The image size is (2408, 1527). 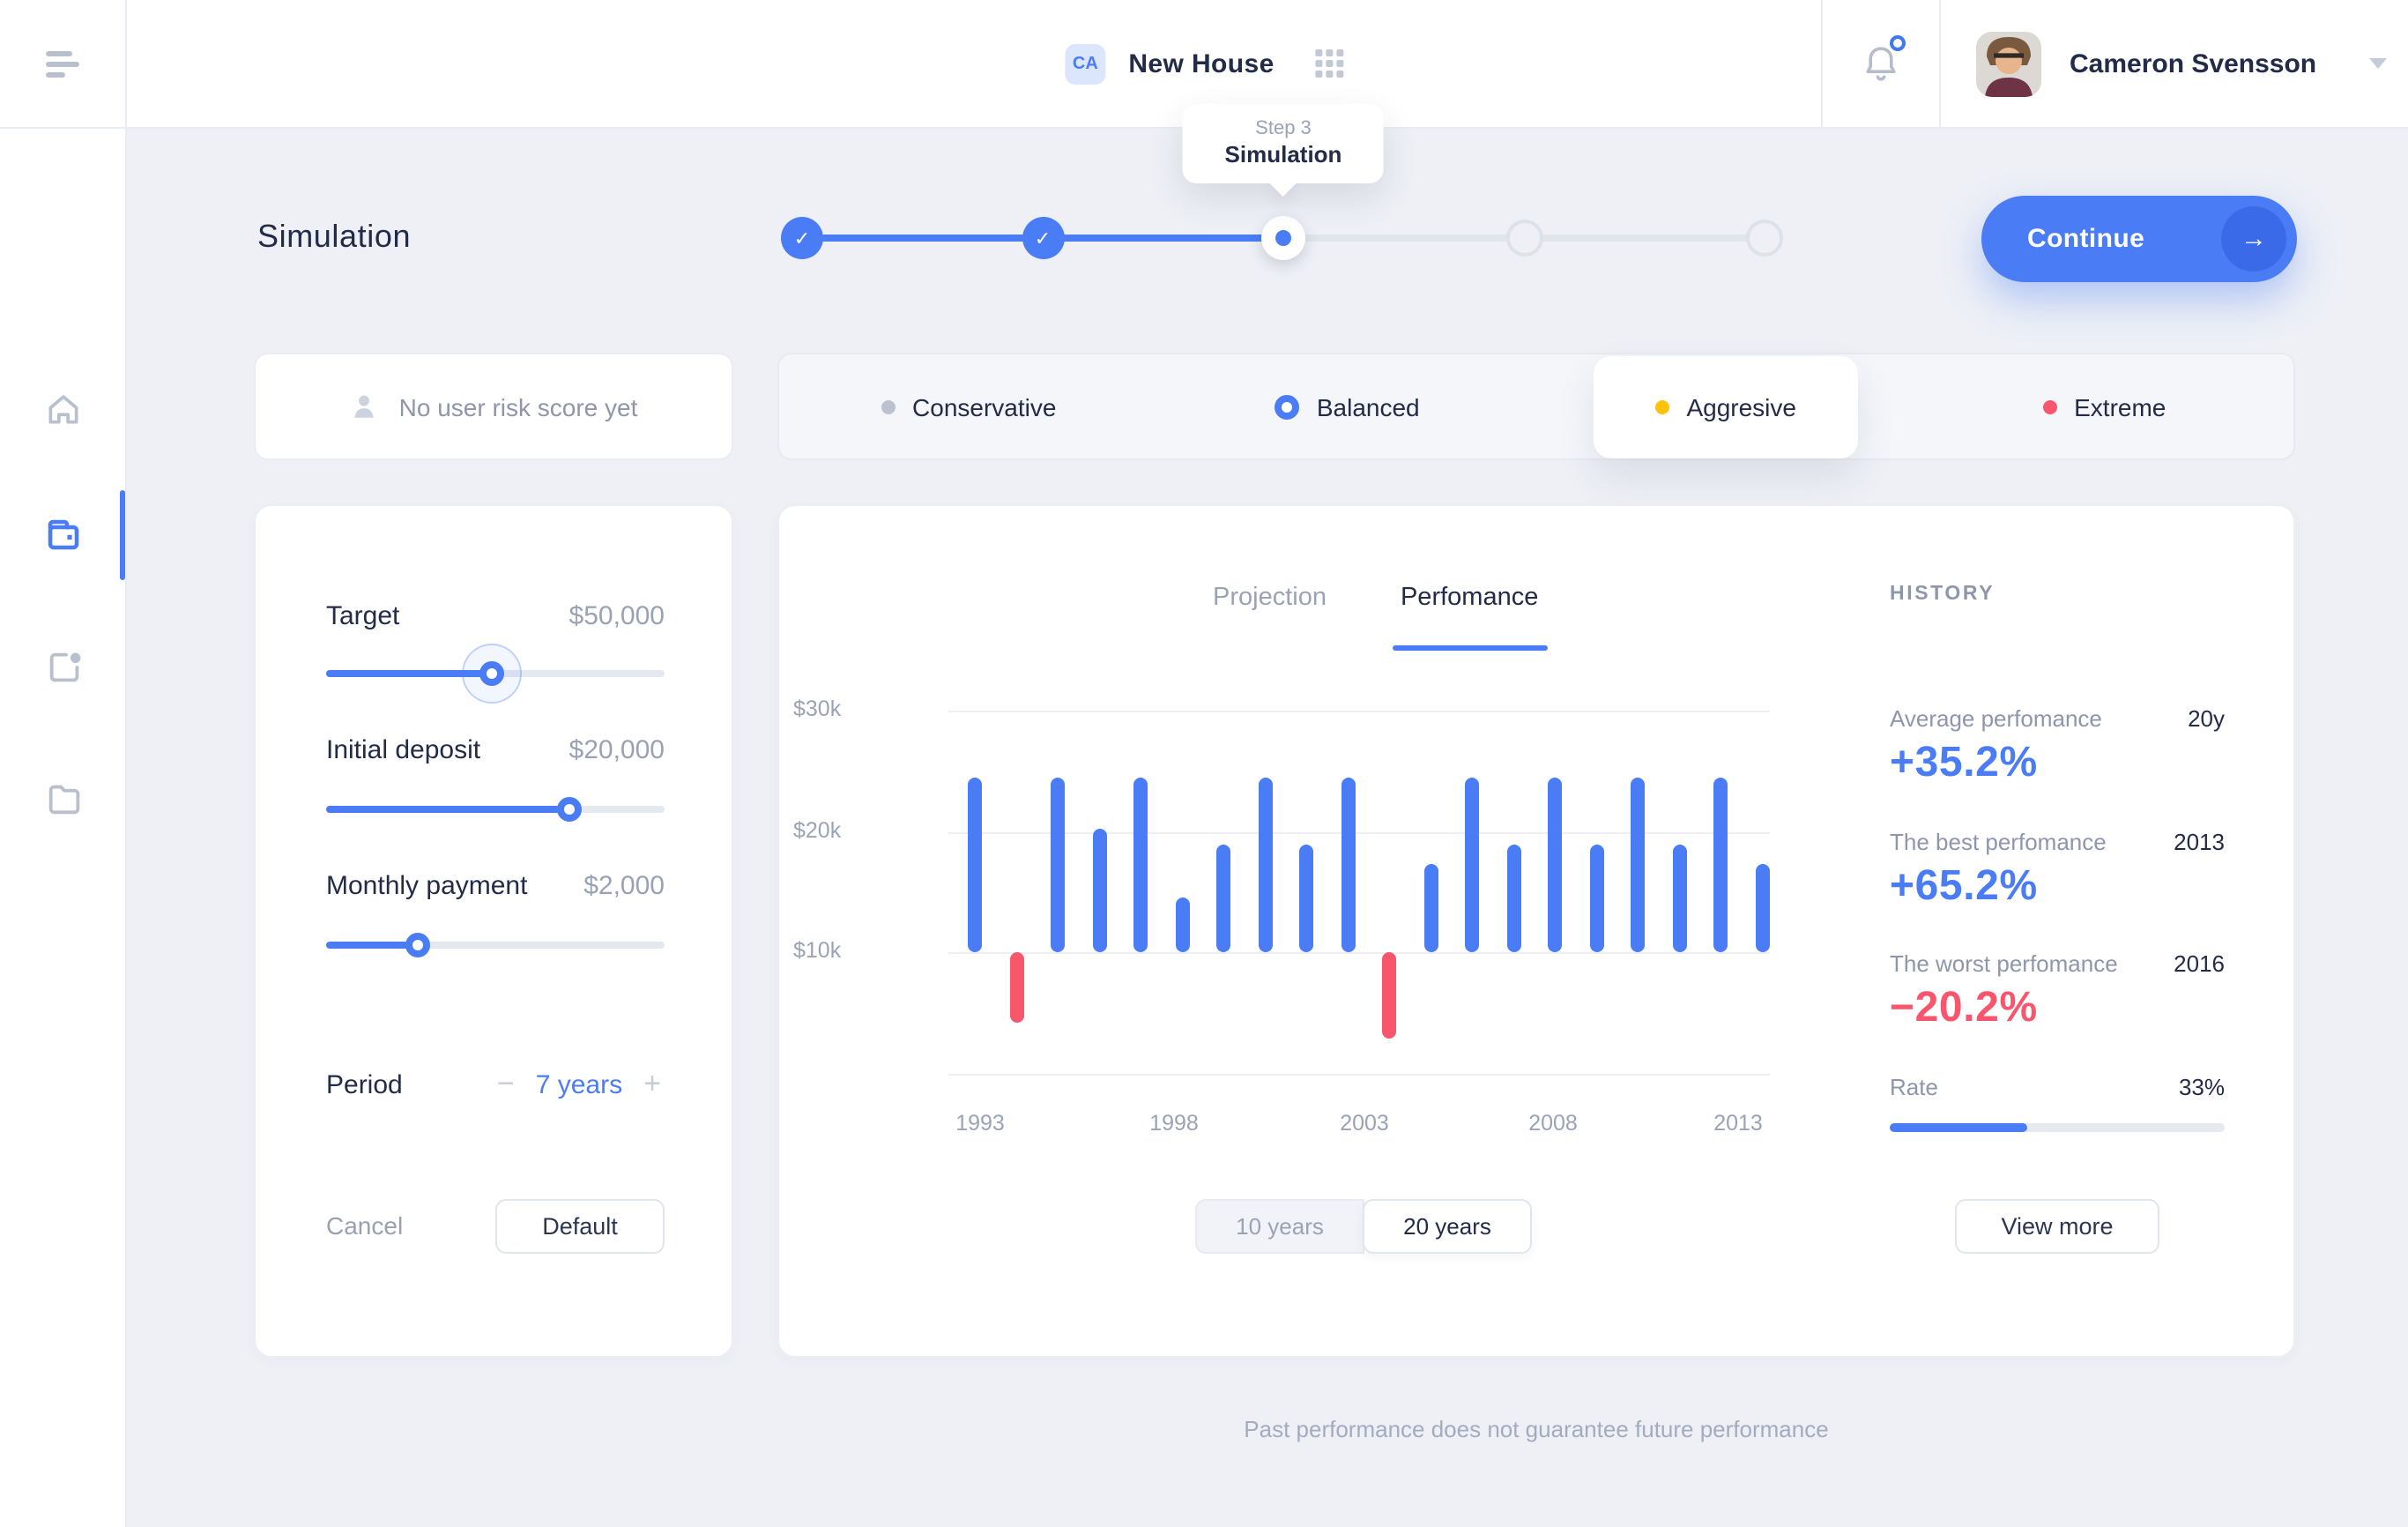 I want to click on hamburger-icon, so click(x=62, y=63).